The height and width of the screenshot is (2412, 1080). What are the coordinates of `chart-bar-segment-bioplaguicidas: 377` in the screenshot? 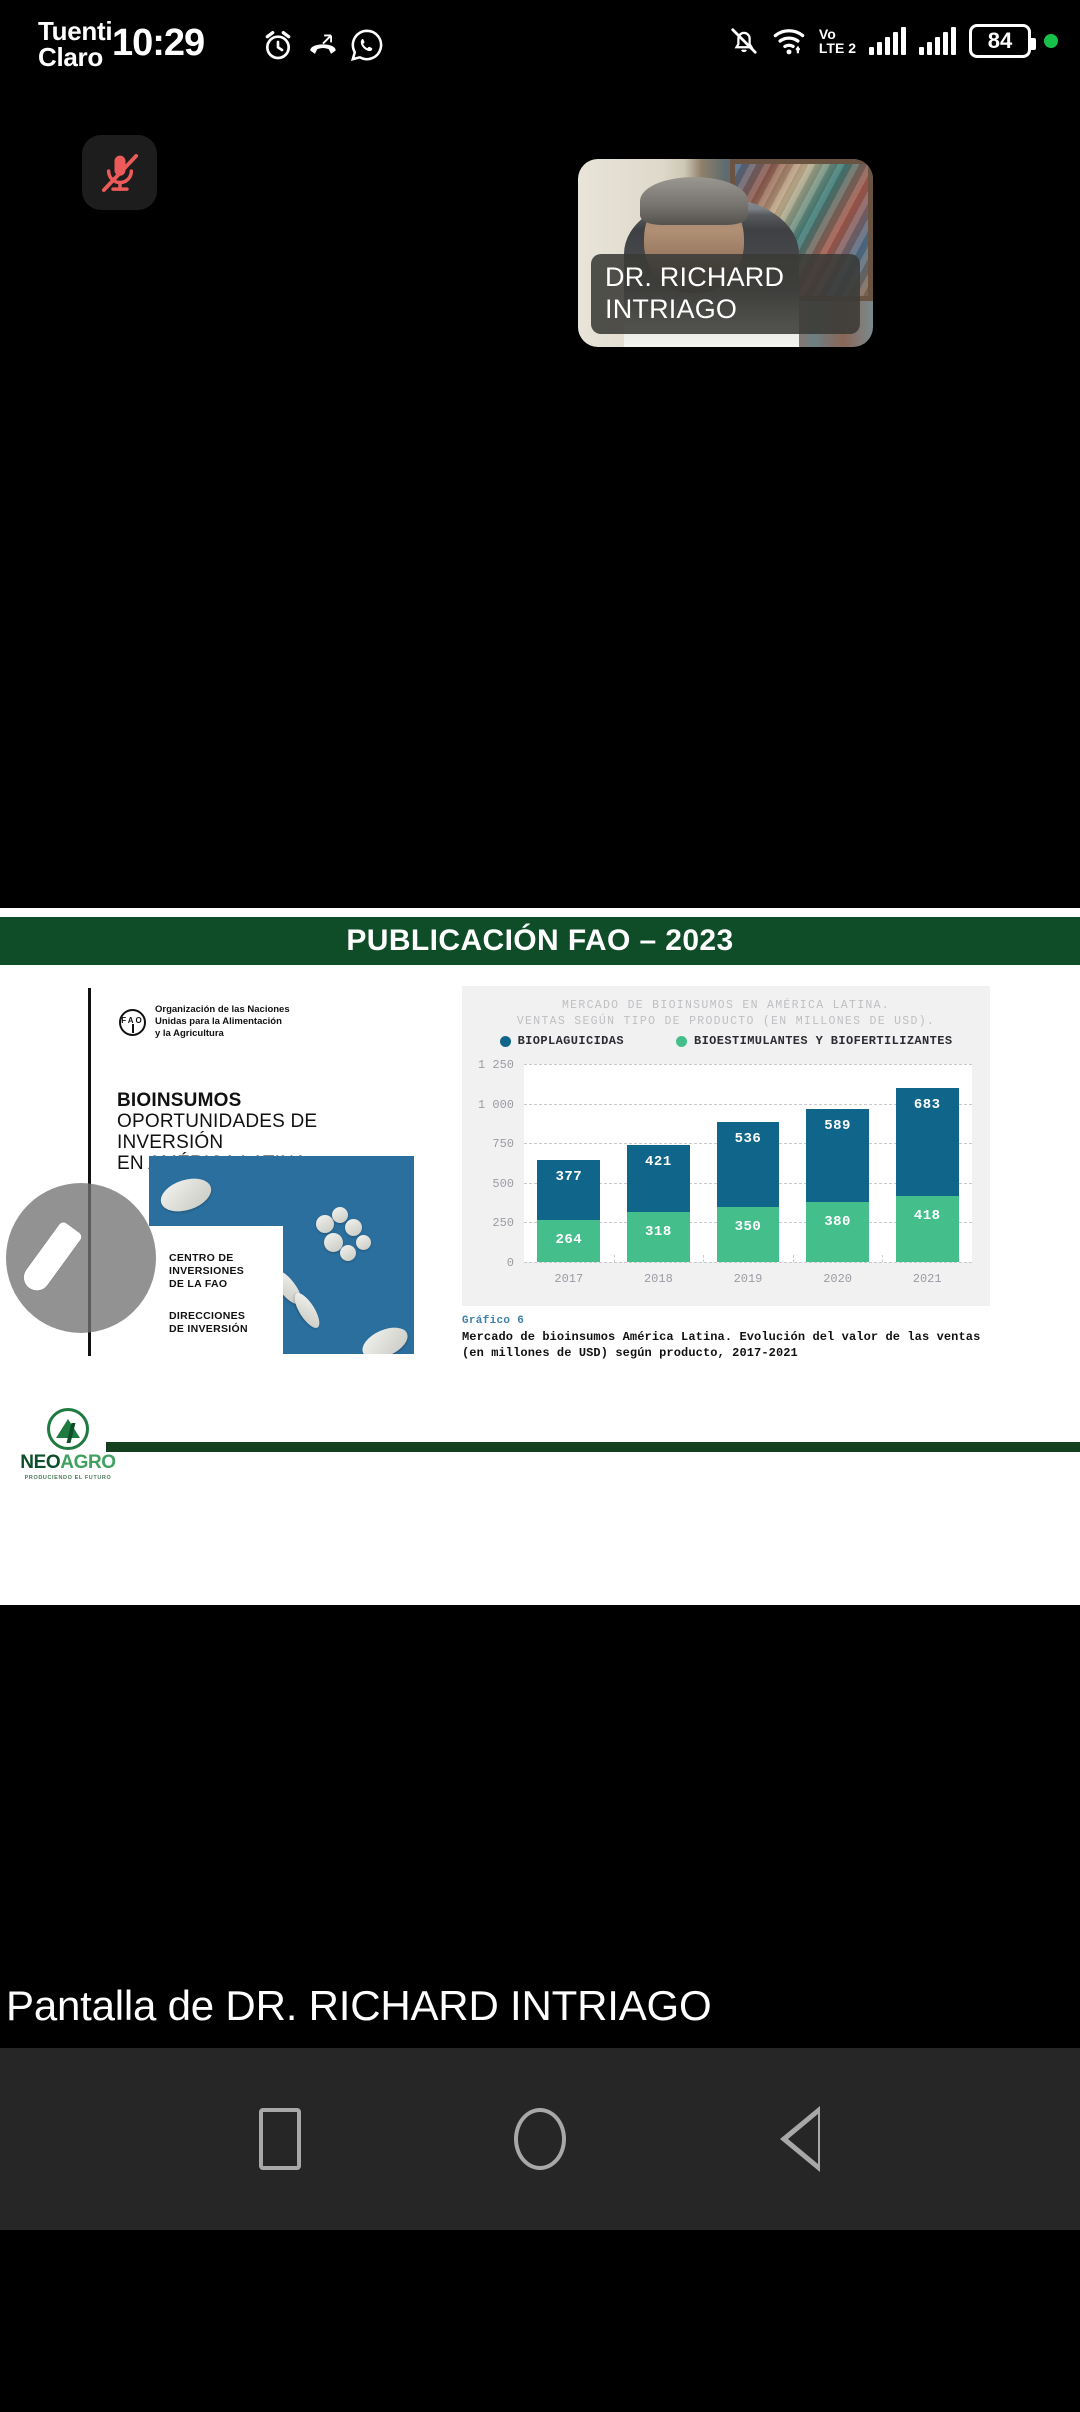 It's located at (569, 1190).